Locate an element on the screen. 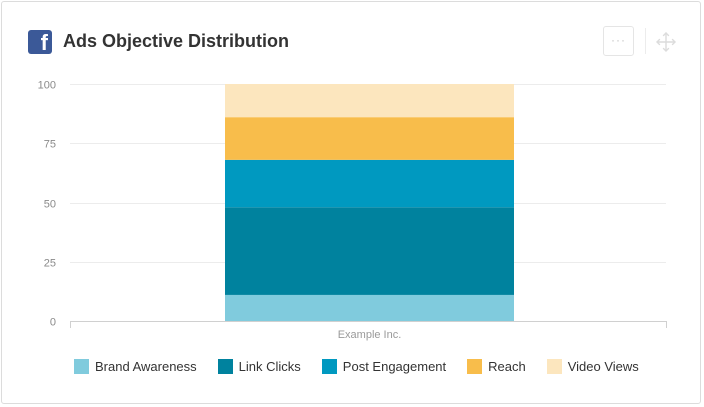 Image resolution: width=704 pixels, height=407 pixels. y-tick-label: 25 is located at coordinates (50, 264).